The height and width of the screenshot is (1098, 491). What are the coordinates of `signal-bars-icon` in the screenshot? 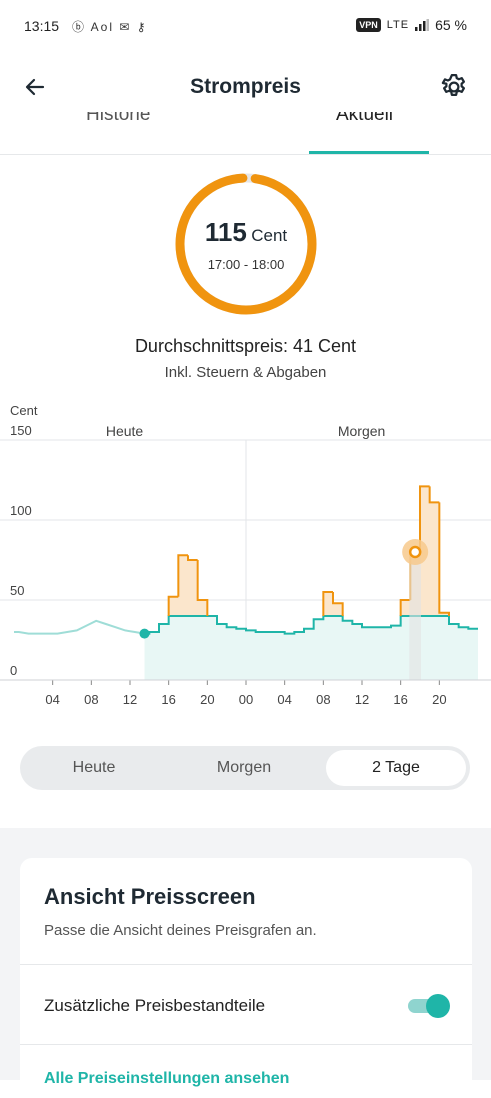 It's located at (422, 25).